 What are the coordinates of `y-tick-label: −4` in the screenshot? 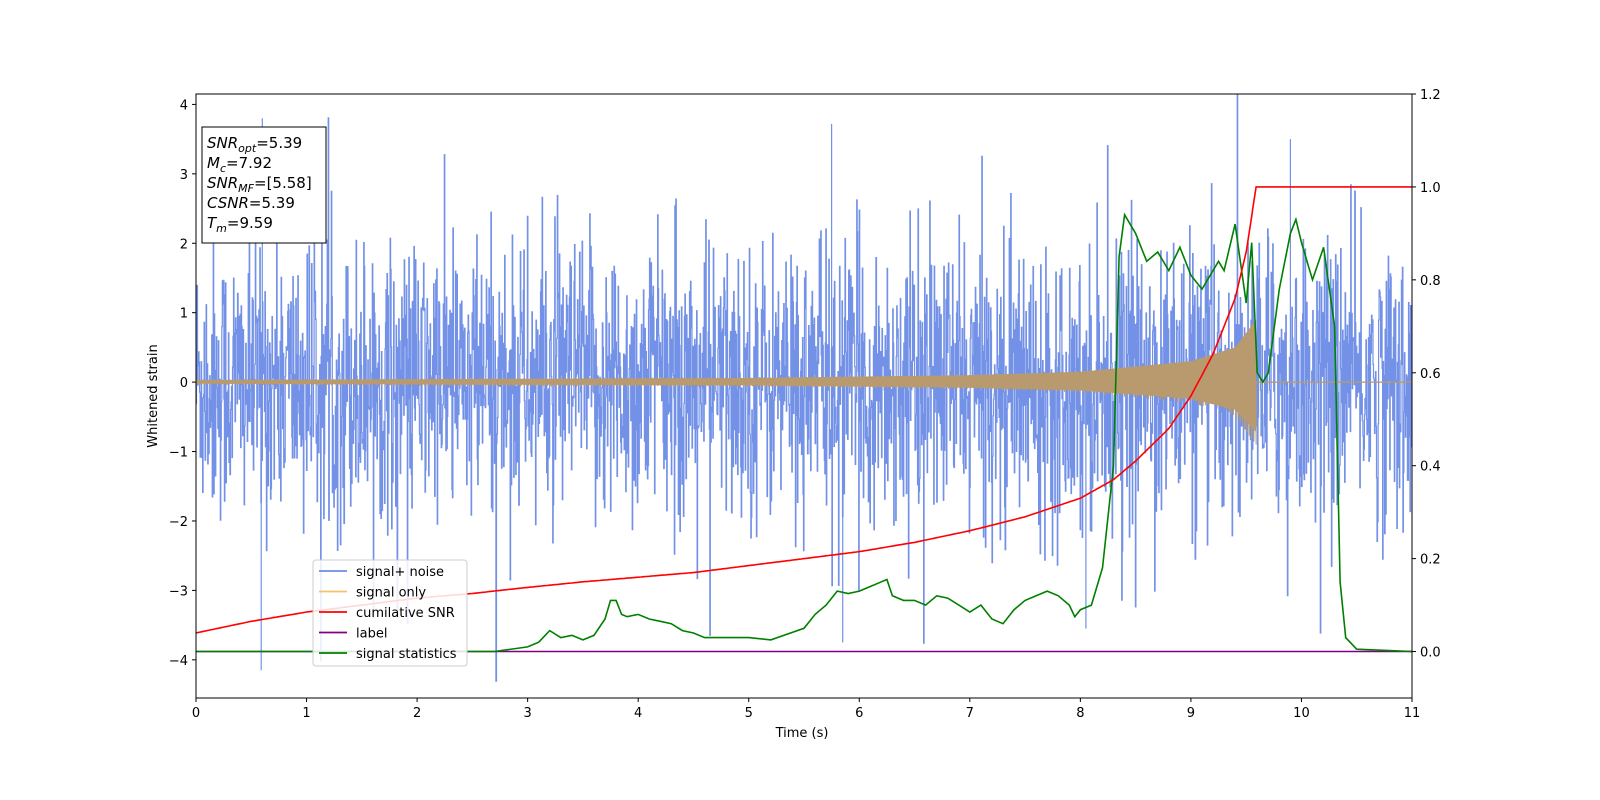 It's located at (178, 661).